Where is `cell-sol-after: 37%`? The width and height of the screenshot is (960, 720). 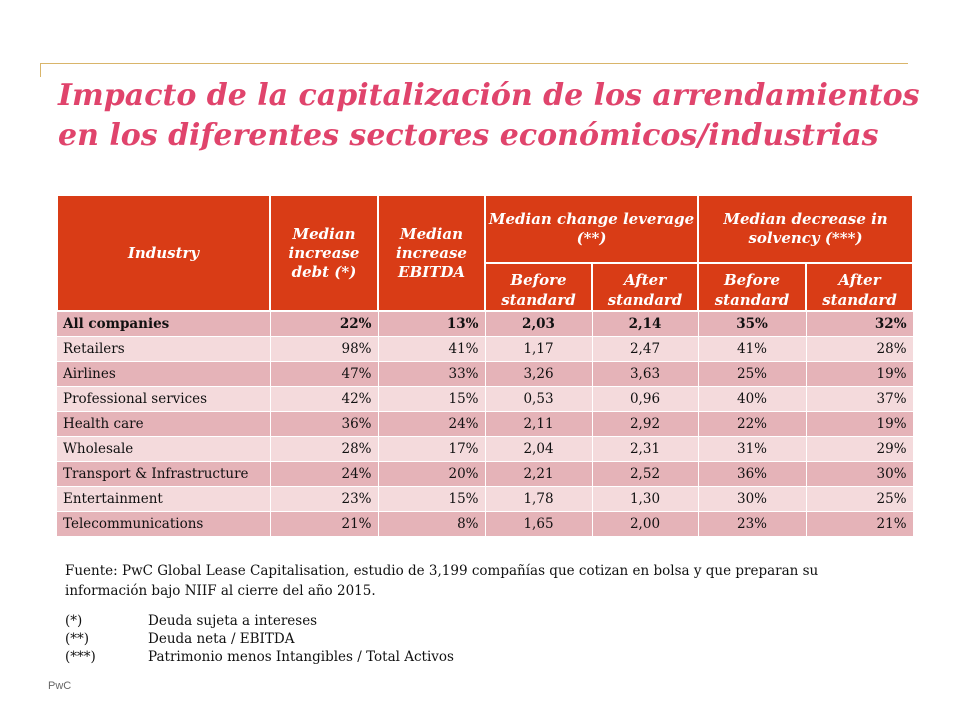 cell-sol-after: 37% is located at coordinates (860, 399).